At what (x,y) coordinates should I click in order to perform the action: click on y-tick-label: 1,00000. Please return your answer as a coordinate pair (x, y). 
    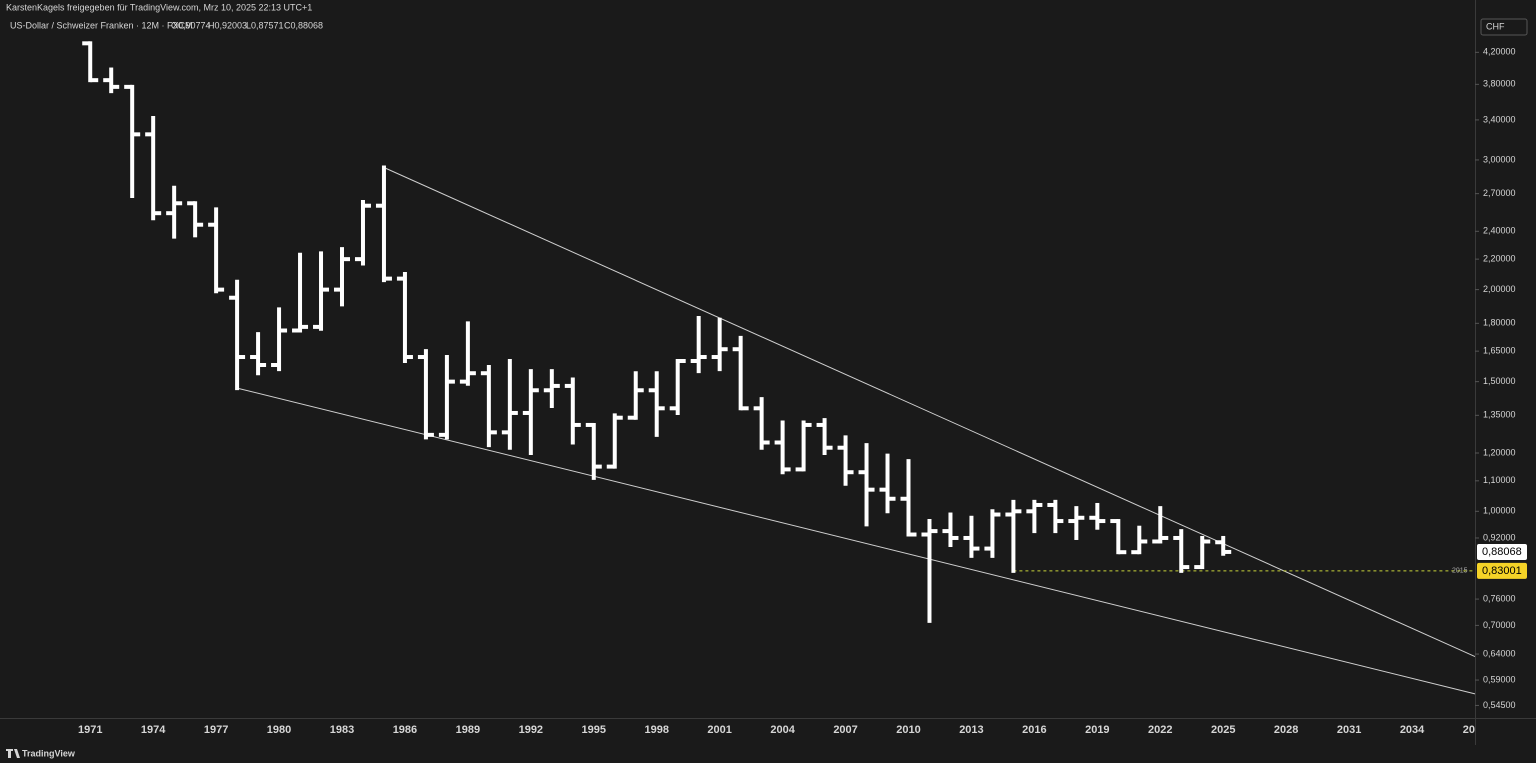
    Looking at the image, I should click on (1499, 511).